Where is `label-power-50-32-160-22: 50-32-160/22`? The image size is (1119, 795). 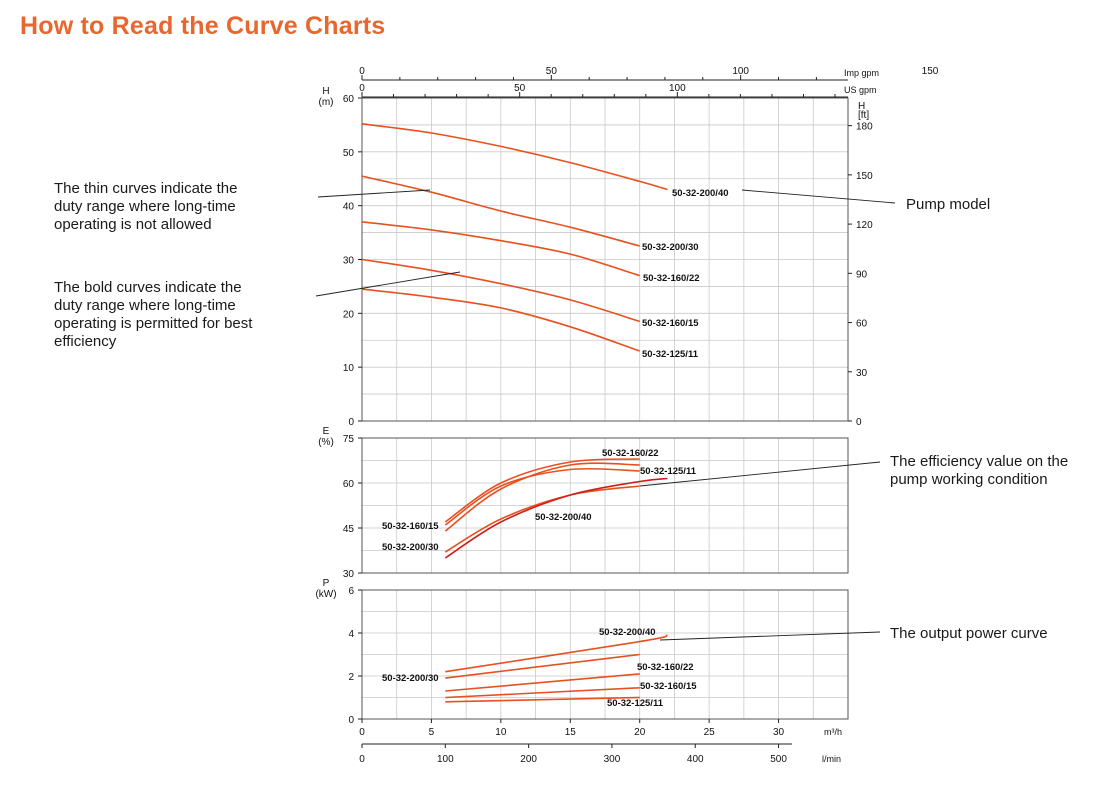
label-power-50-32-160-22: 50-32-160/22 is located at coordinates (665, 667).